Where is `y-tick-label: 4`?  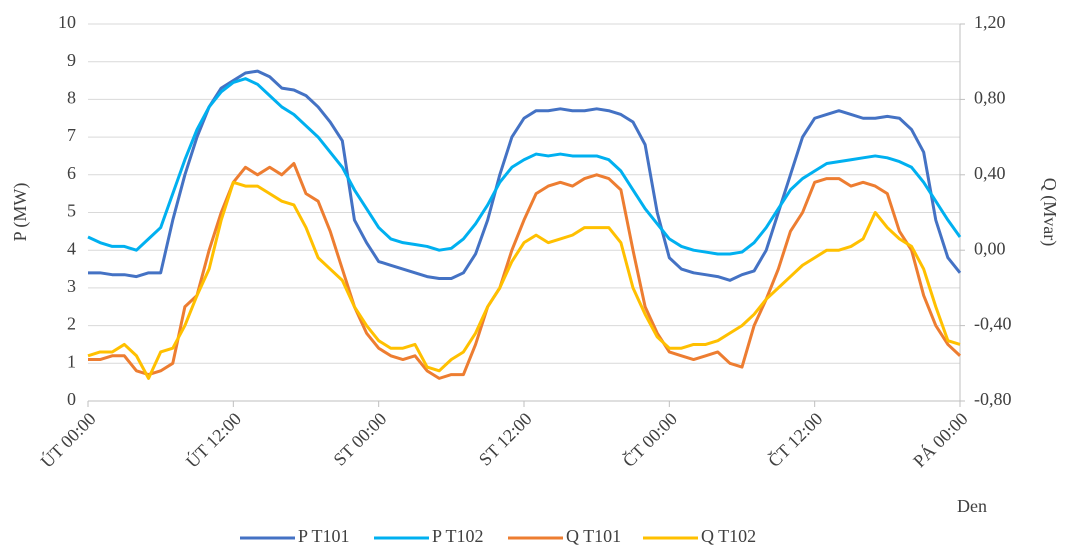 y-tick-label: 4 is located at coordinates (71, 248).